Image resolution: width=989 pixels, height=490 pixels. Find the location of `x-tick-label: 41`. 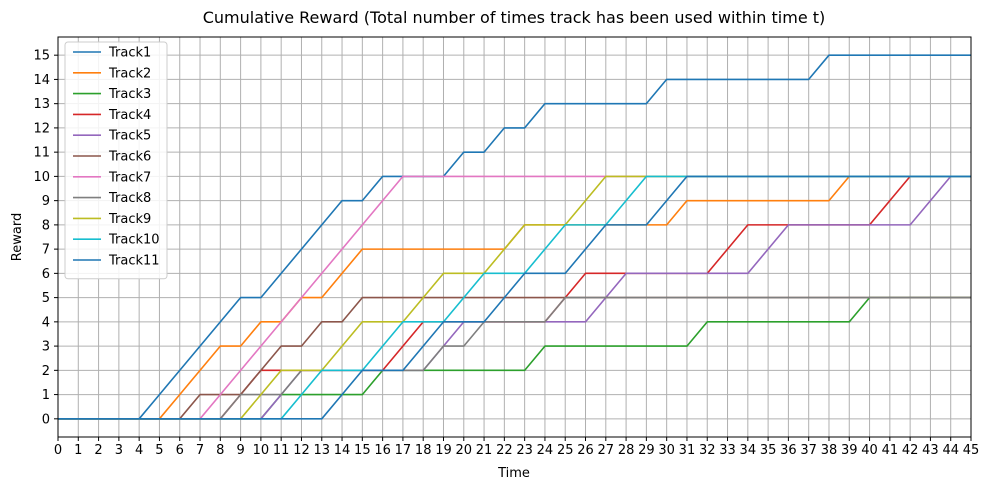

x-tick-label: 41 is located at coordinates (890, 450).